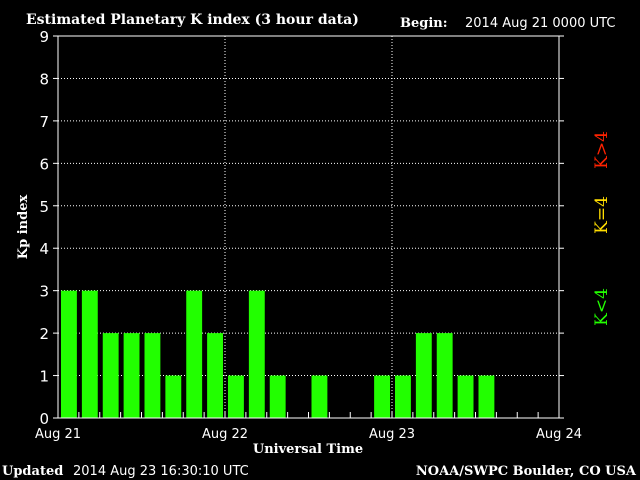 The height and width of the screenshot is (480, 640). I want to click on y-axis-label: Kp index, so click(23, 227).